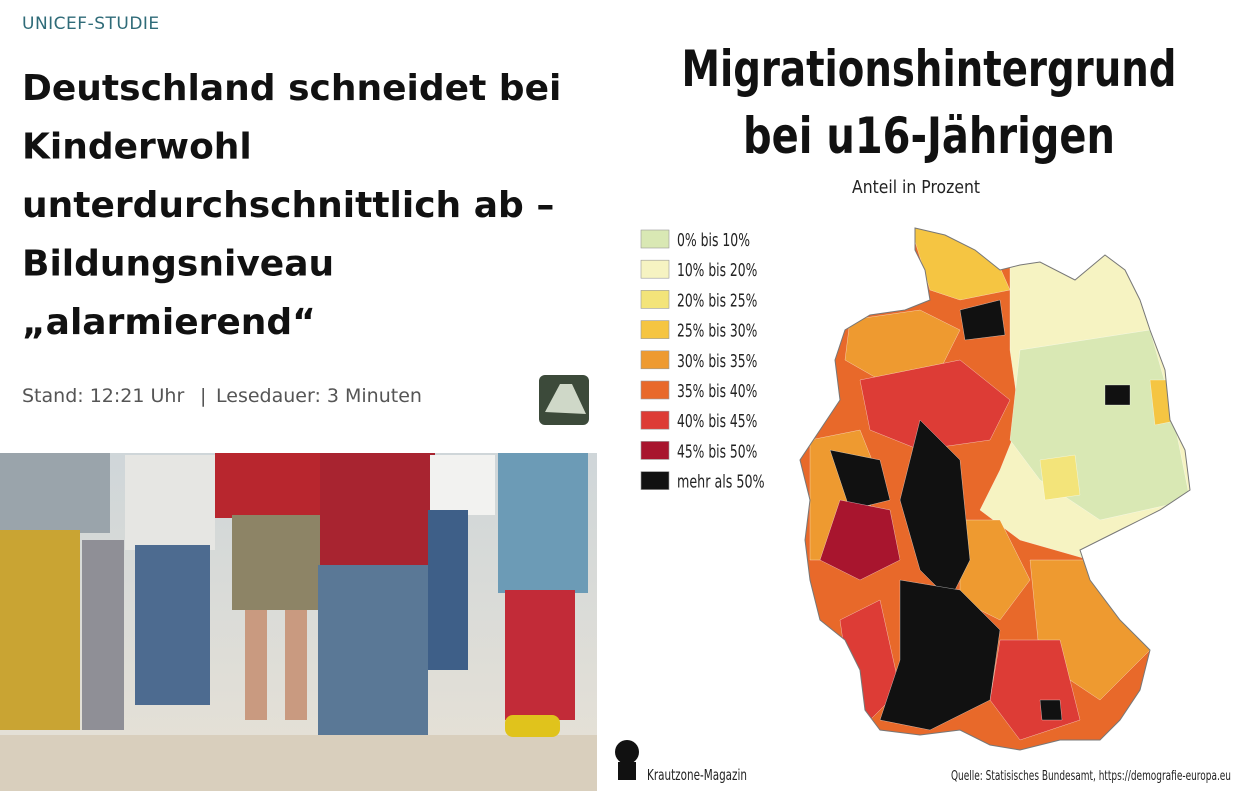 This screenshot has height=795, width=1241. What do you see at coordinates (721, 482) in the screenshot?
I see `legend-label: mehr als 50%` at bounding box center [721, 482].